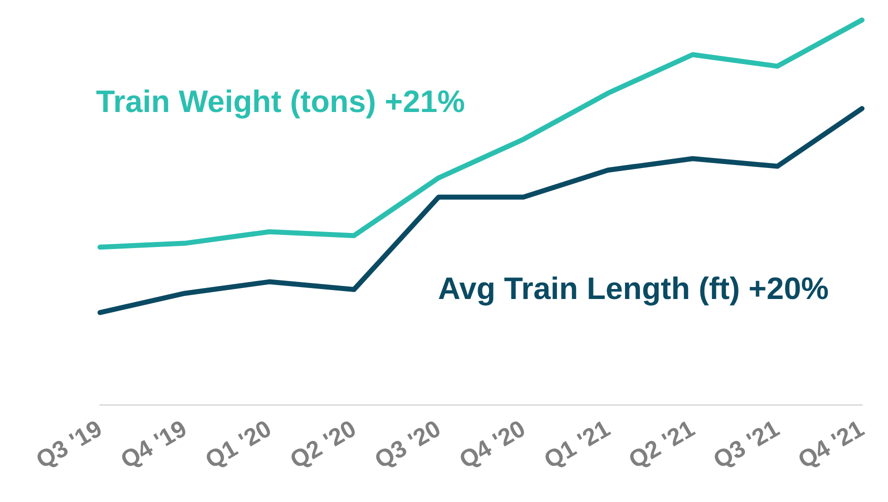 The image size is (888, 502). Describe the element at coordinates (633, 288) in the screenshot. I see `series-label: Avg Train Length (ft) +20%` at that location.